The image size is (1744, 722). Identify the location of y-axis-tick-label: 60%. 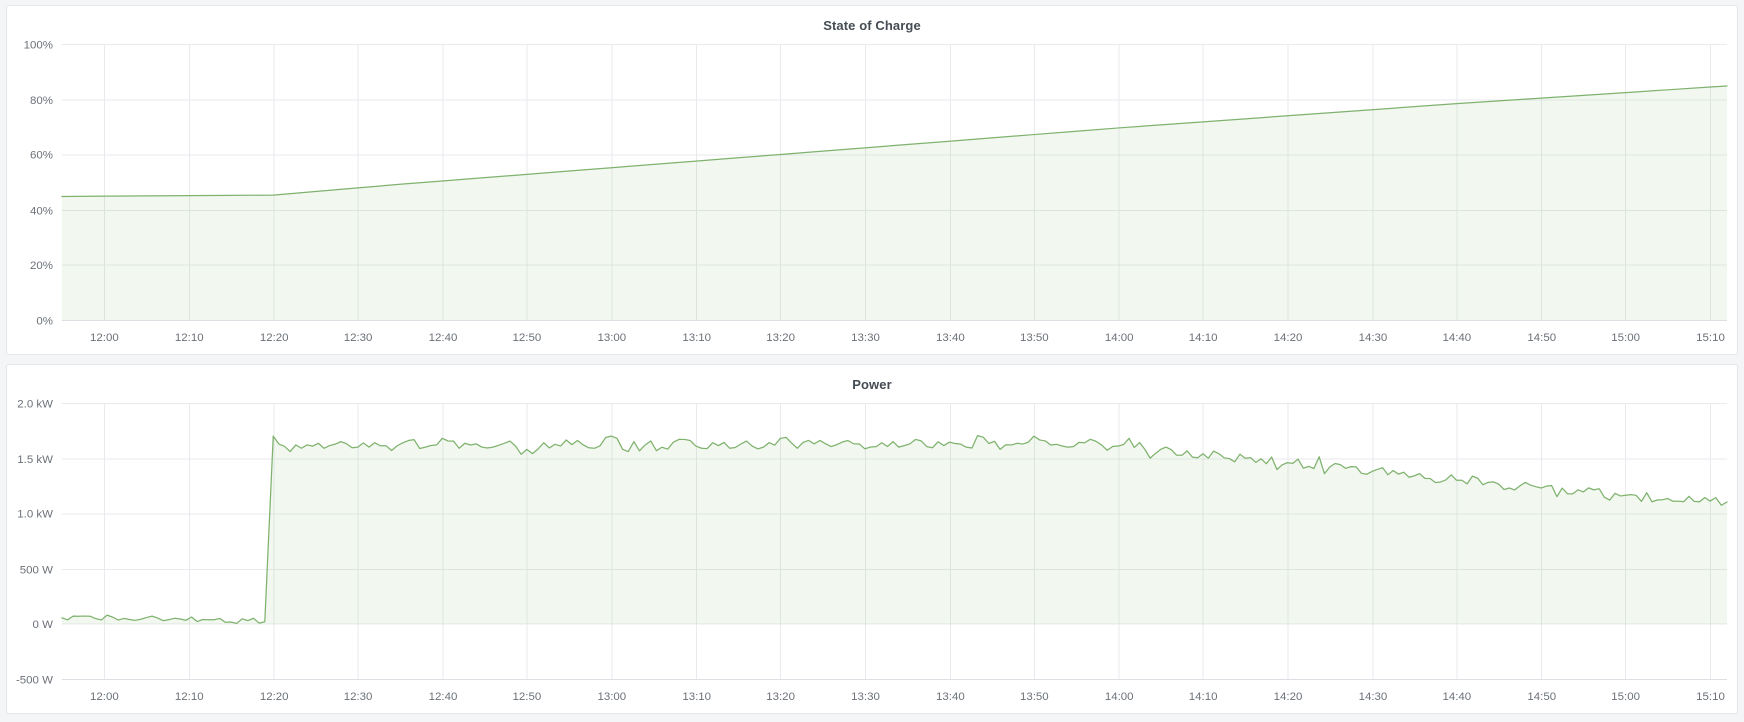
(41, 156).